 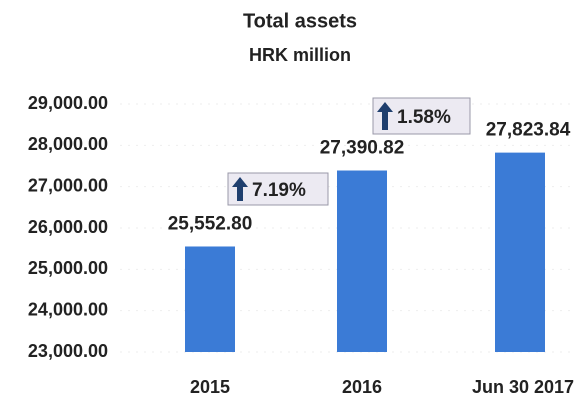 I want to click on annotation: 1.58%, so click(x=424, y=117).